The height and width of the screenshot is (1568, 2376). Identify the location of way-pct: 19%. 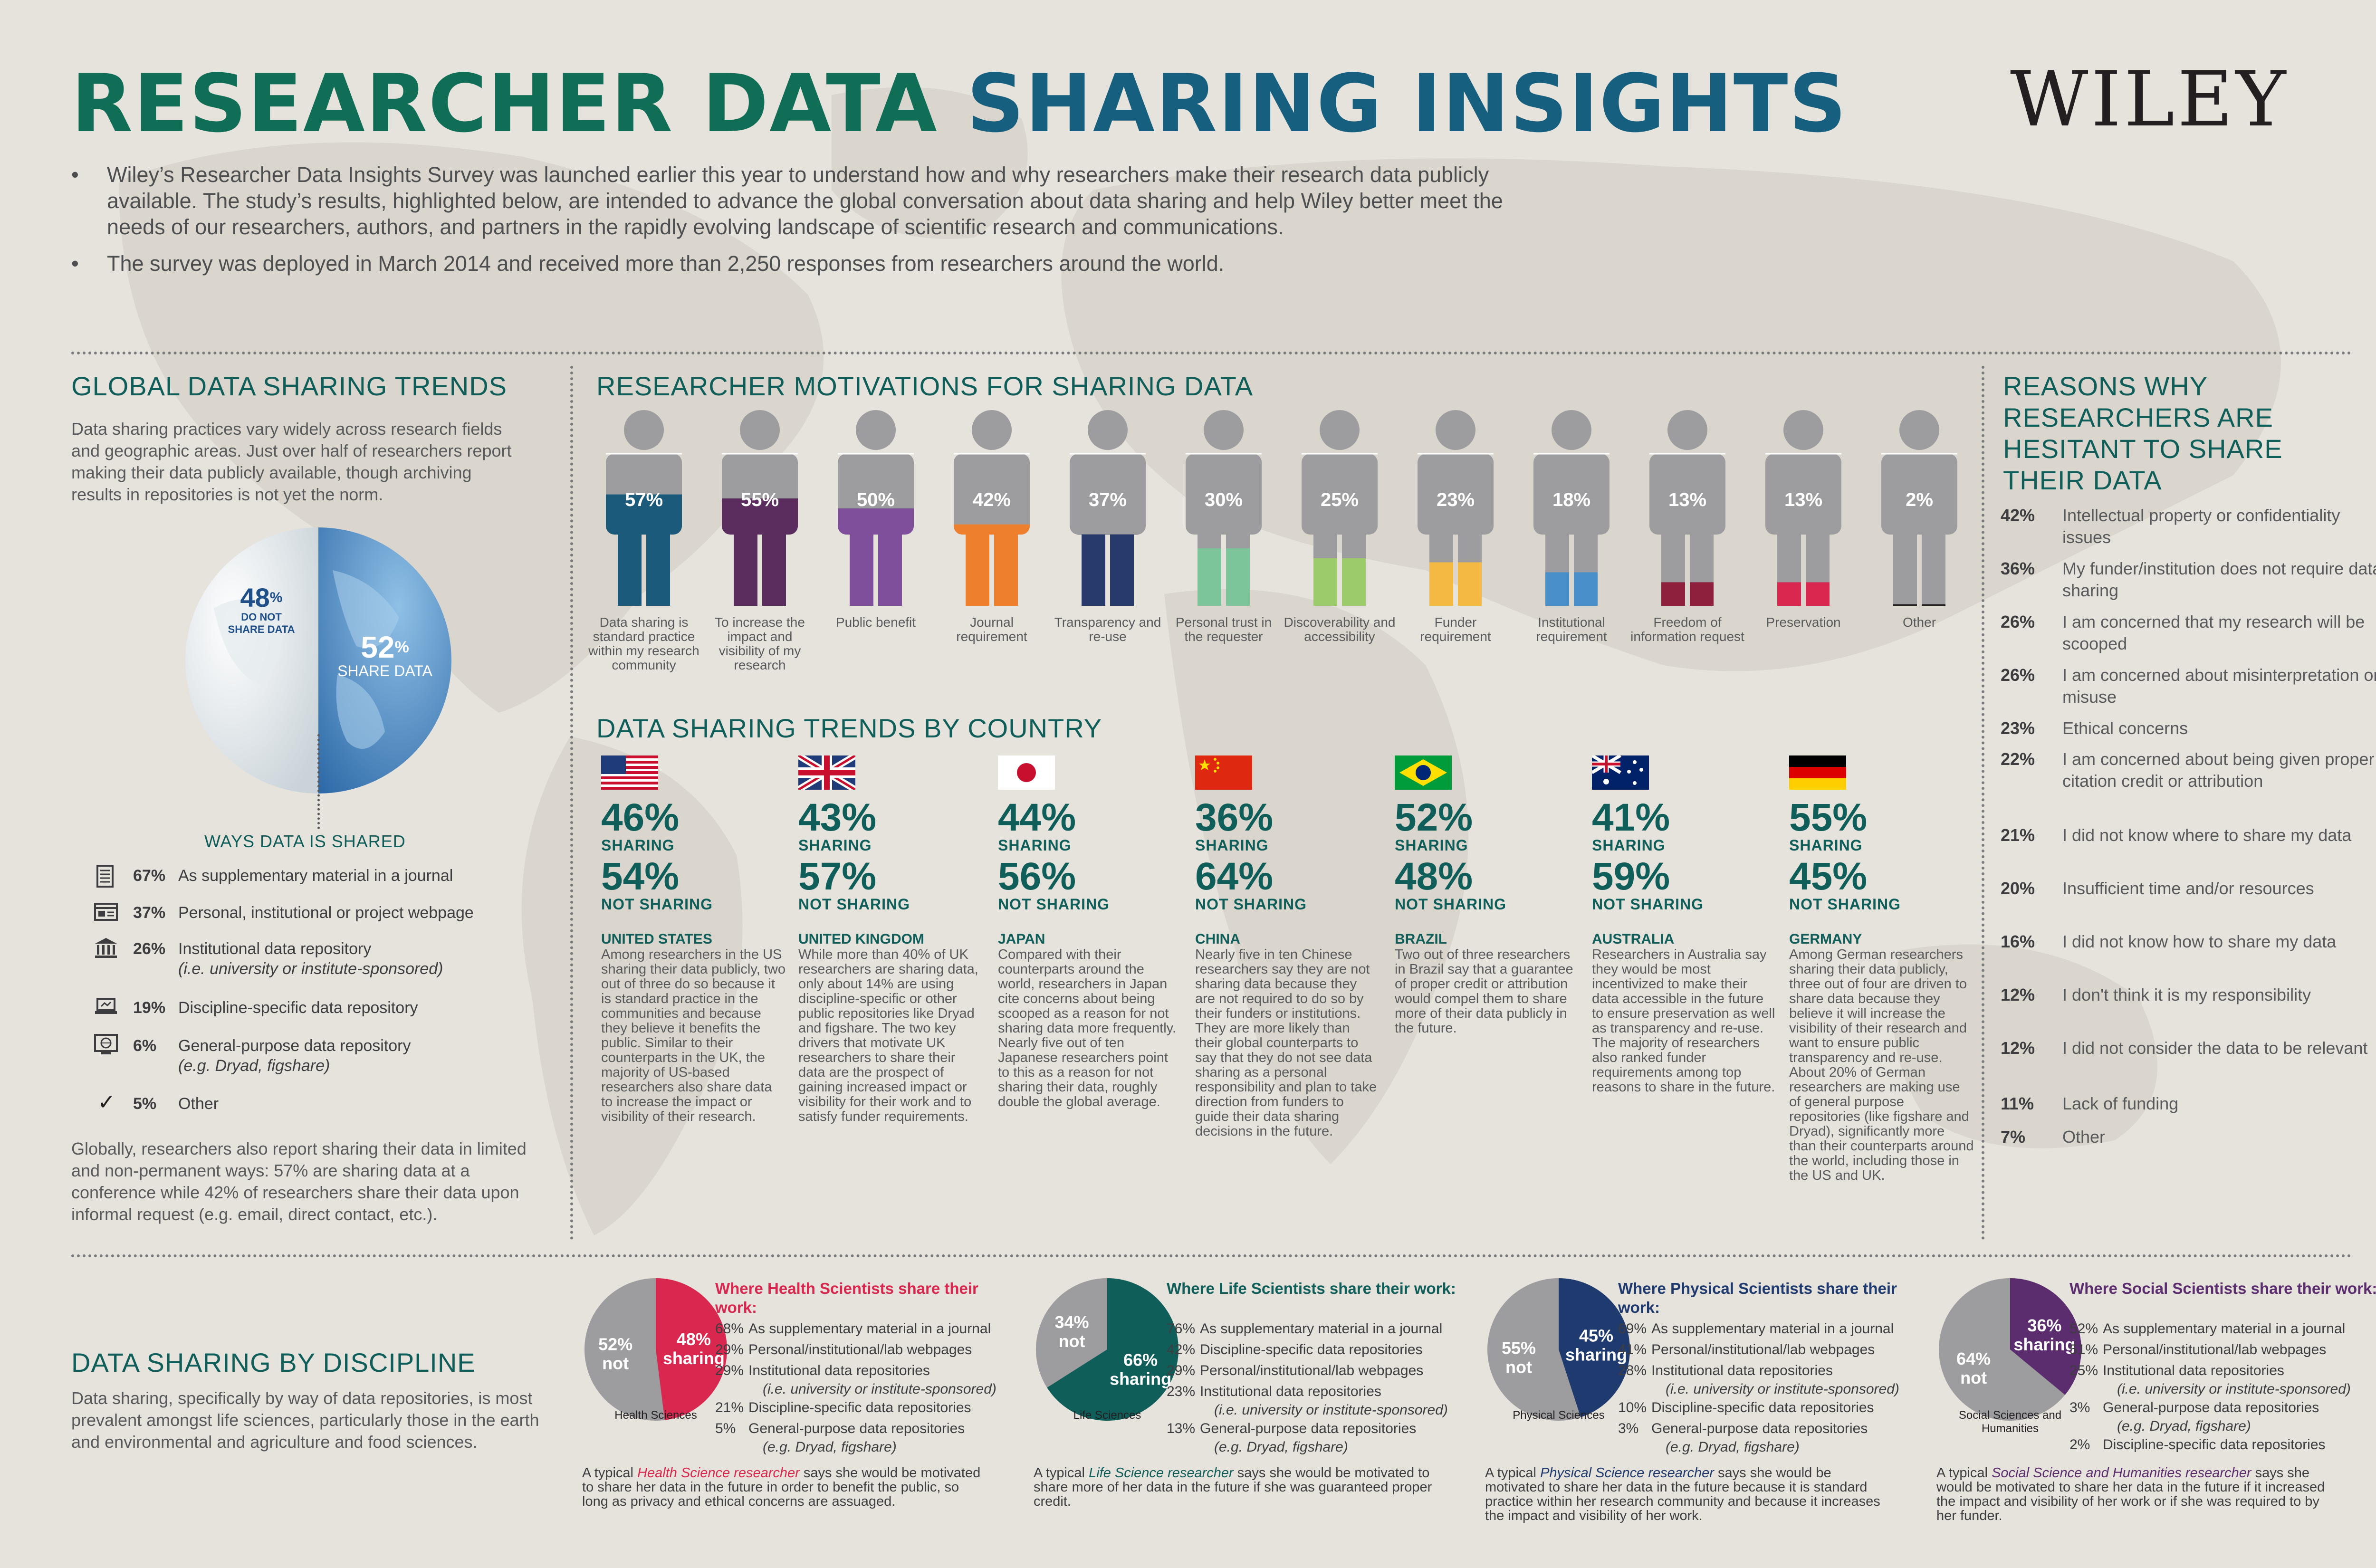
(149, 1008).